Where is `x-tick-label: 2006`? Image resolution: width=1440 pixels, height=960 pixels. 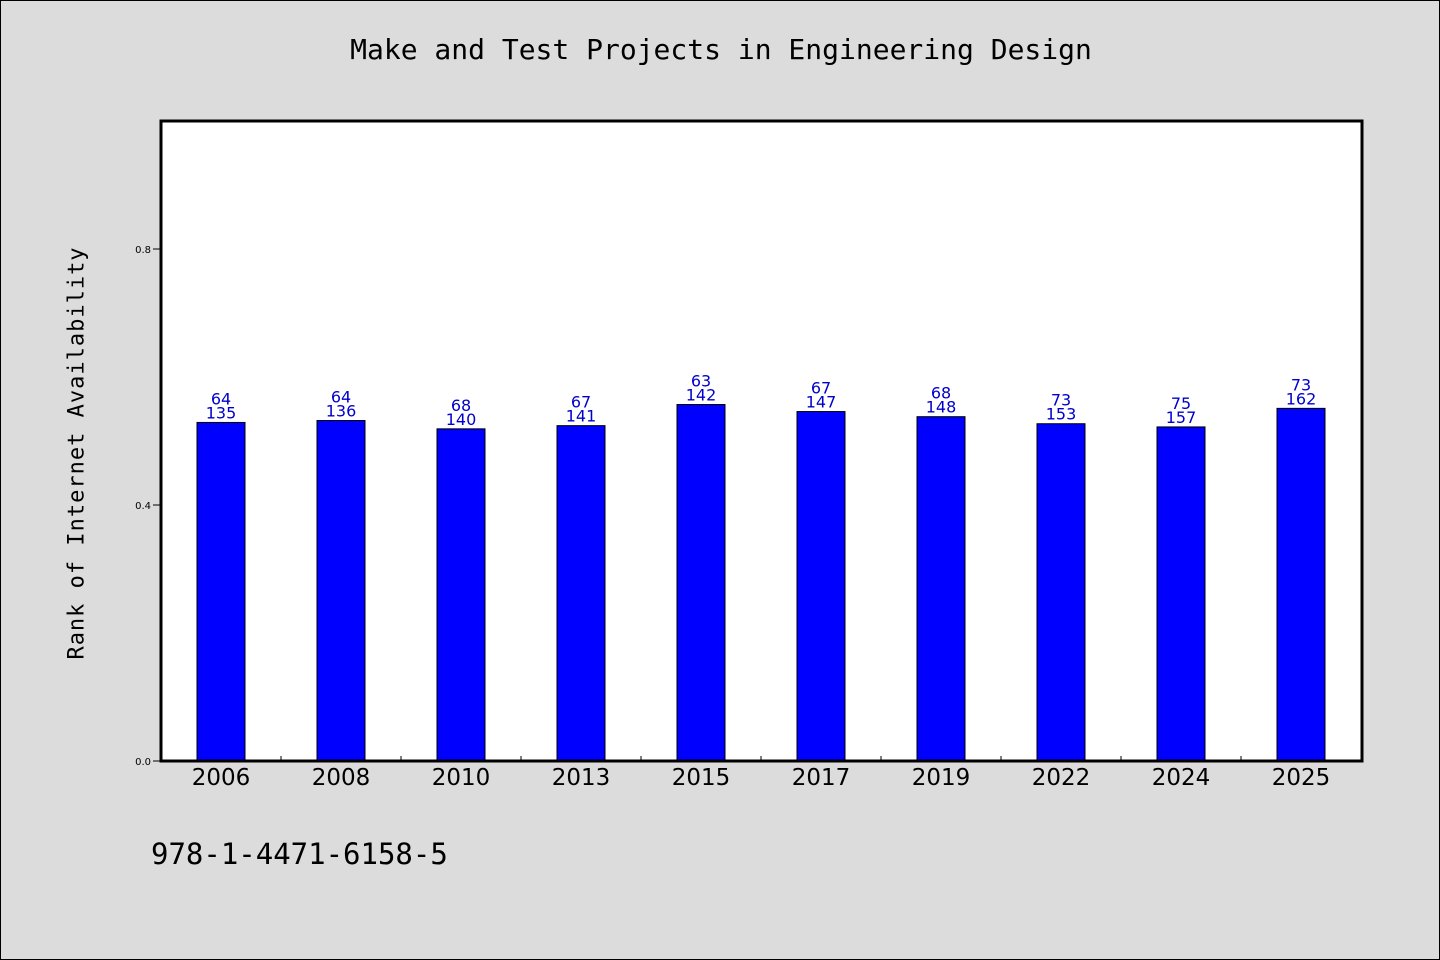 x-tick-label: 2006 is located at coordinates (221, 778).